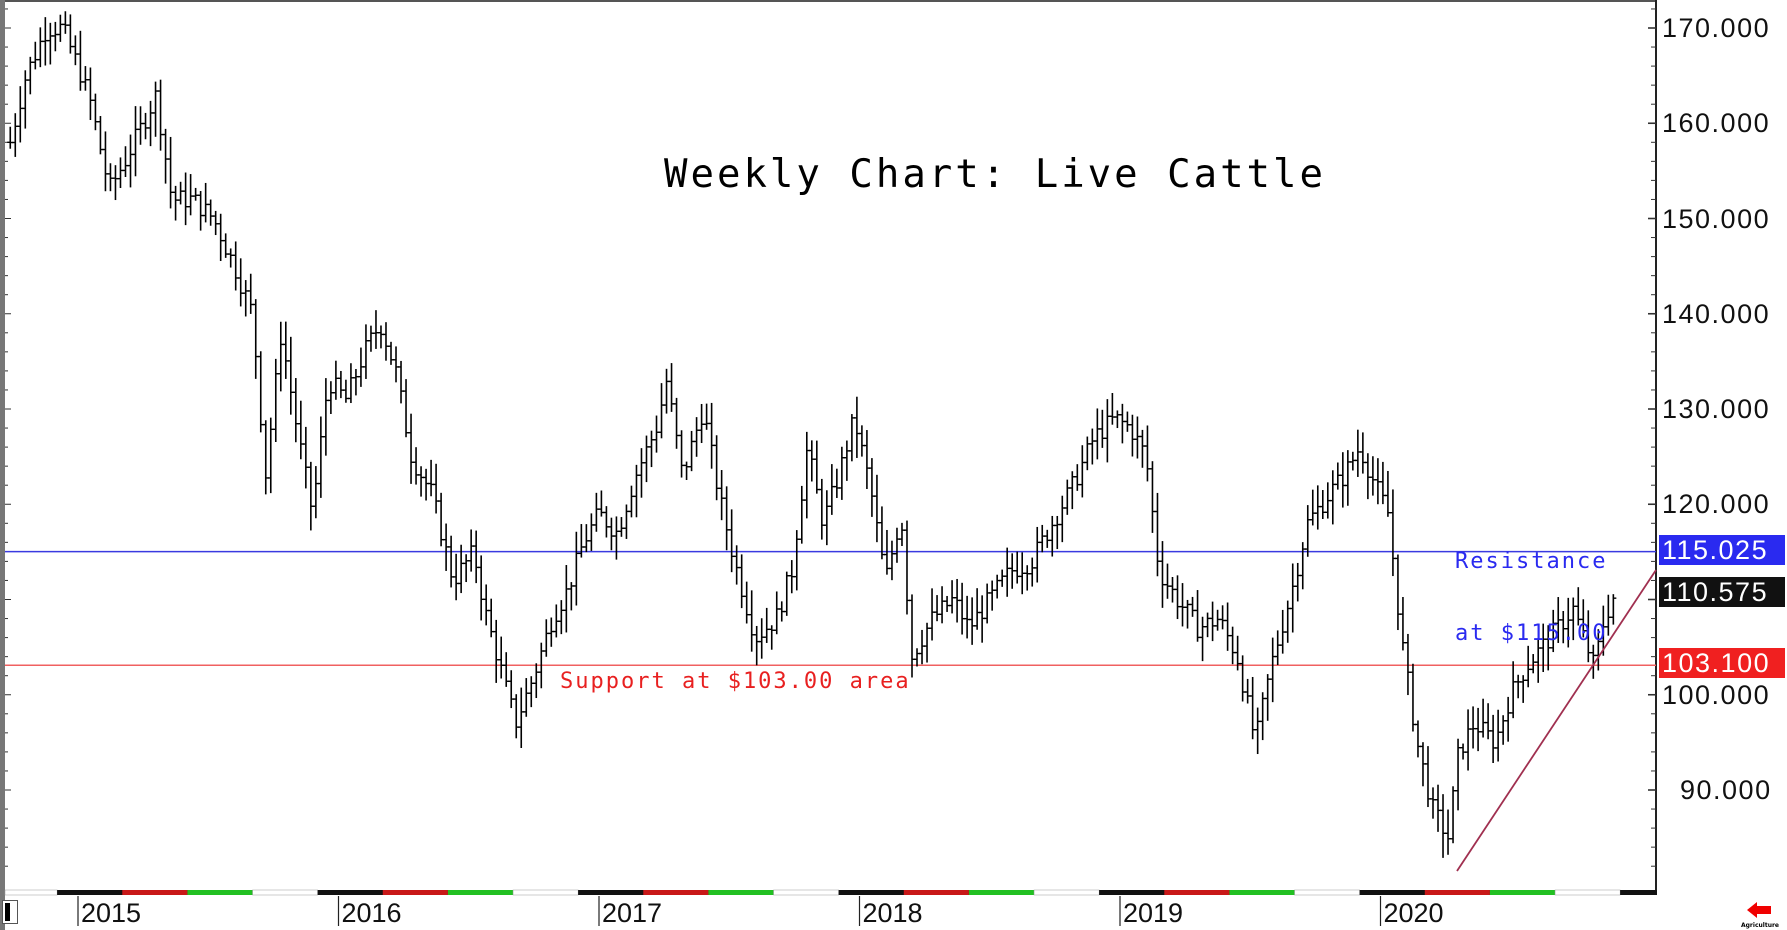  What do you see at coordinates (10, 912) in the screenshot?
I see `scroll-start-marker` at bounding box center [10, 912].